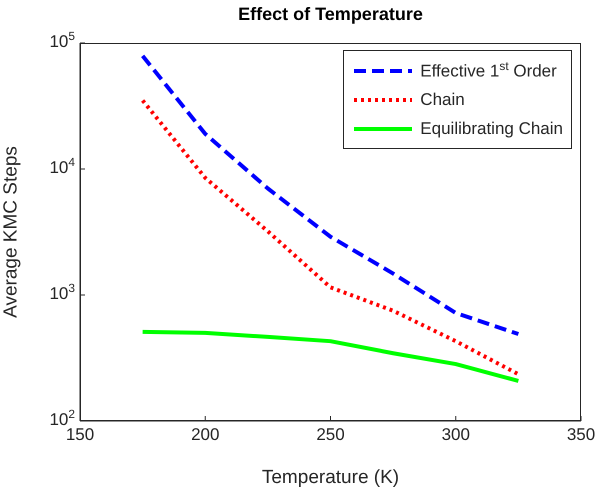 The width and height of the screenshot is (600, 489). What do you see at coordinates (488, 70) in the screenshot?
I see `legend-label: Effective 1$^{st}$ Order` at bounding box center [488, 70].